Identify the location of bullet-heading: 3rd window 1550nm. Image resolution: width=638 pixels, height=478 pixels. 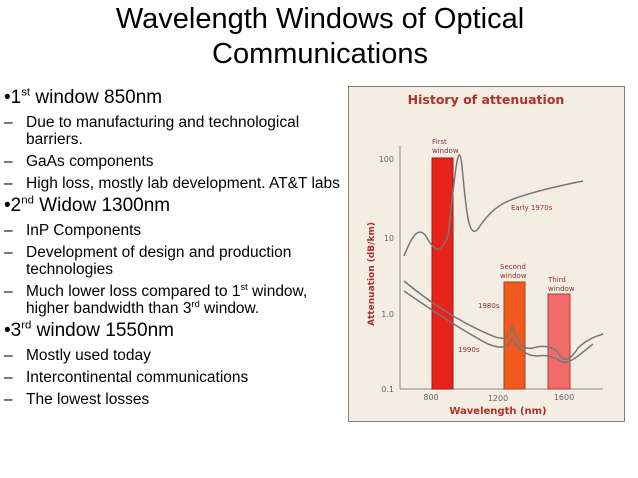
(176, 330).